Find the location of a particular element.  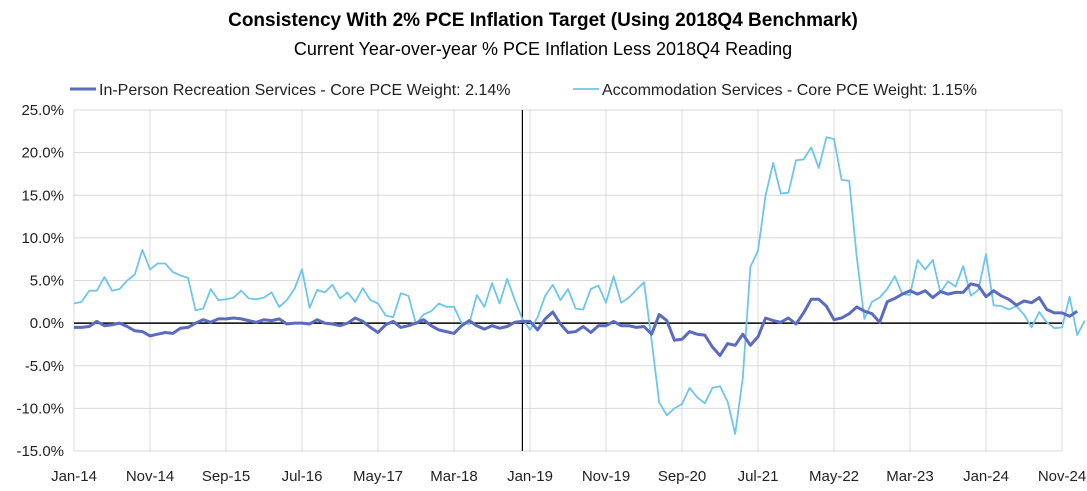

x-tick-label: Sep-20 is located at coordinates (682, 476).